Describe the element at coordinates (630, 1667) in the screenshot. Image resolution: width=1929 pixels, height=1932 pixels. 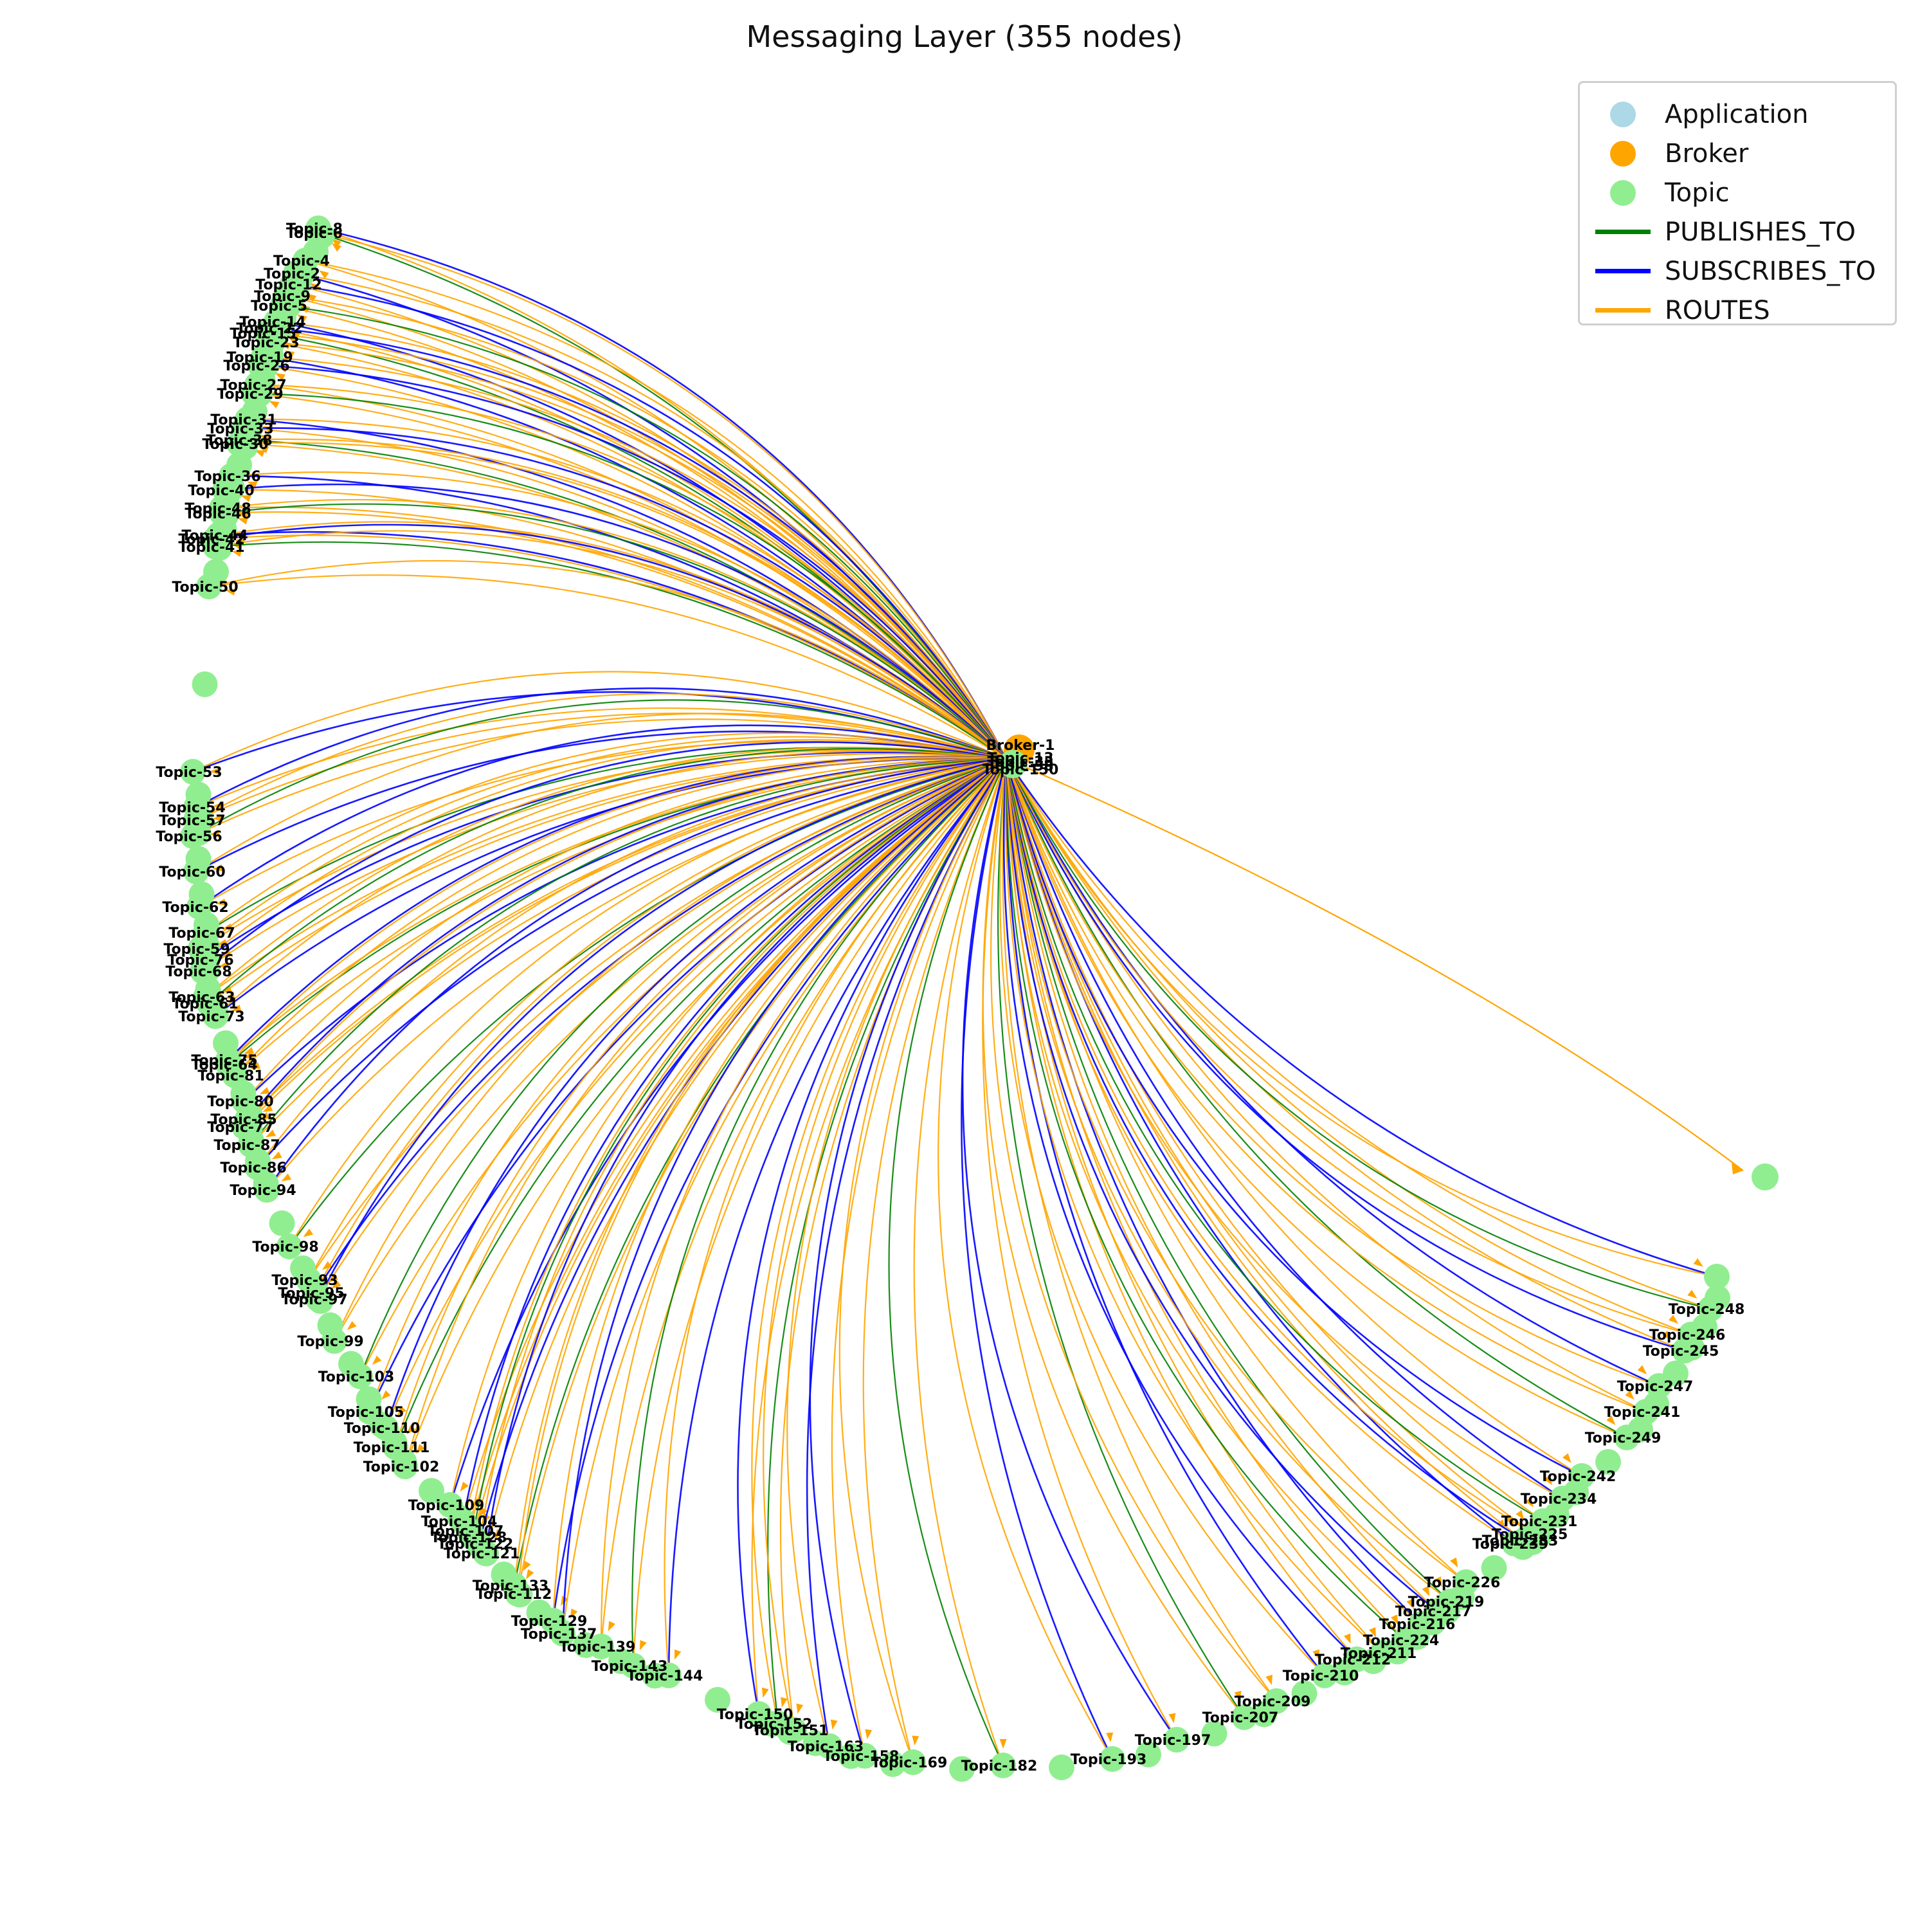
I see `topic-label: Topic-143` at that location.